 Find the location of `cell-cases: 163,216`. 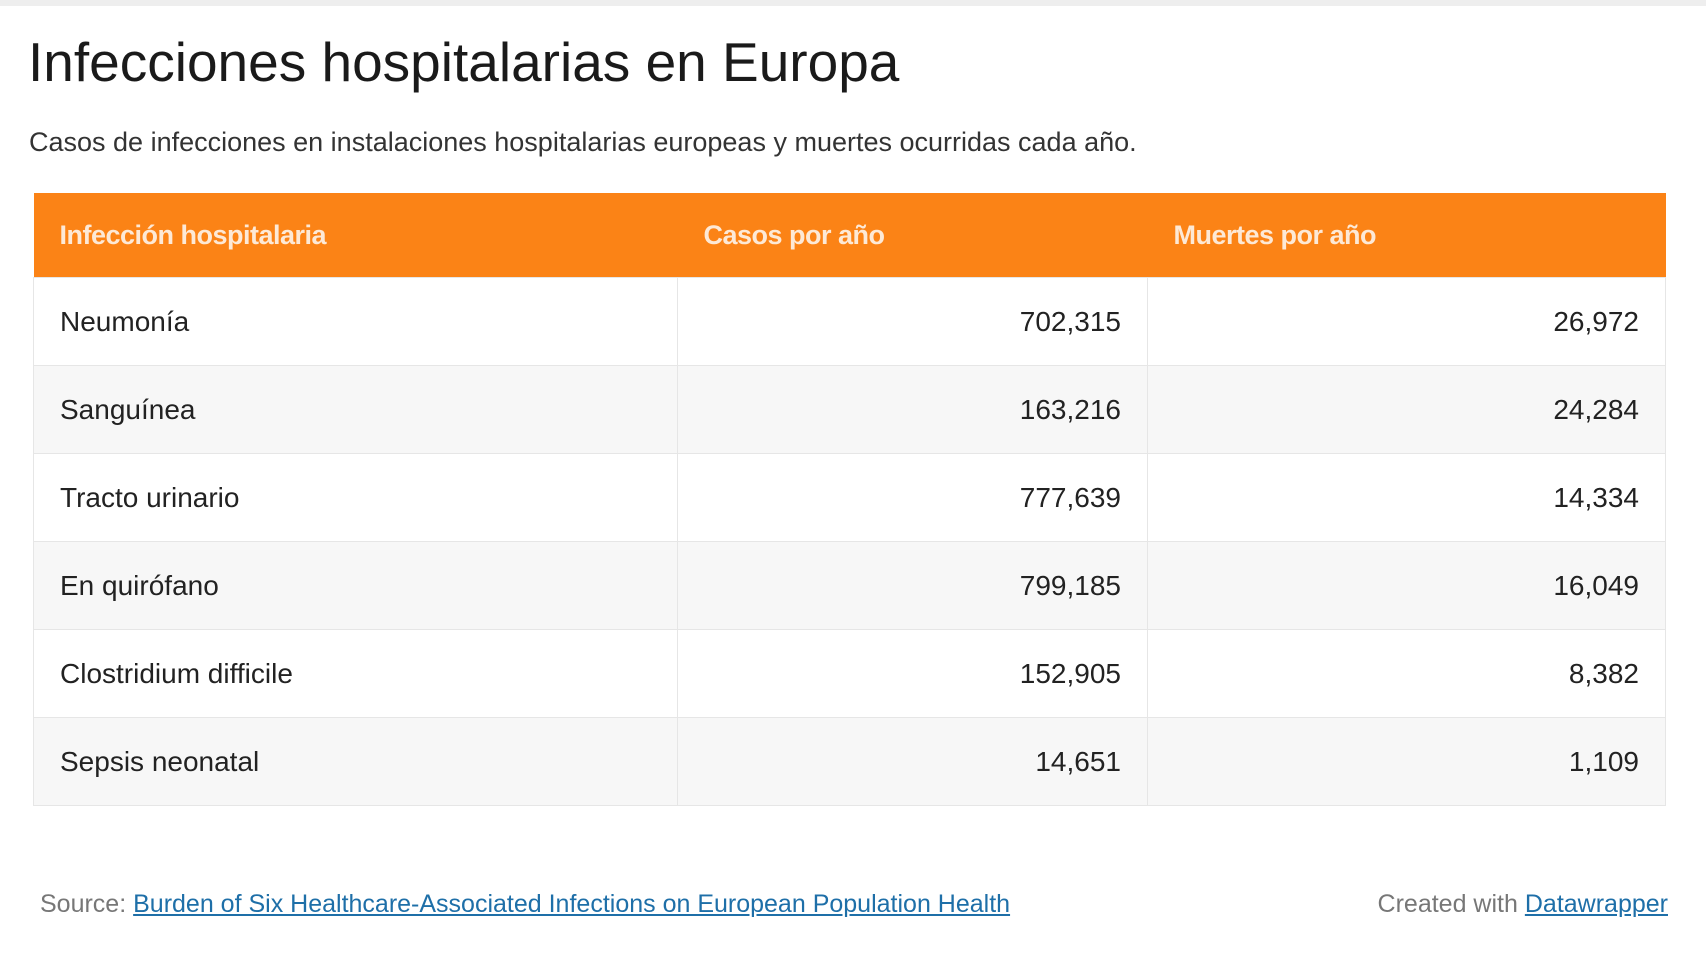

cell-cases: 163,216 is located at coordinates (912, 409).